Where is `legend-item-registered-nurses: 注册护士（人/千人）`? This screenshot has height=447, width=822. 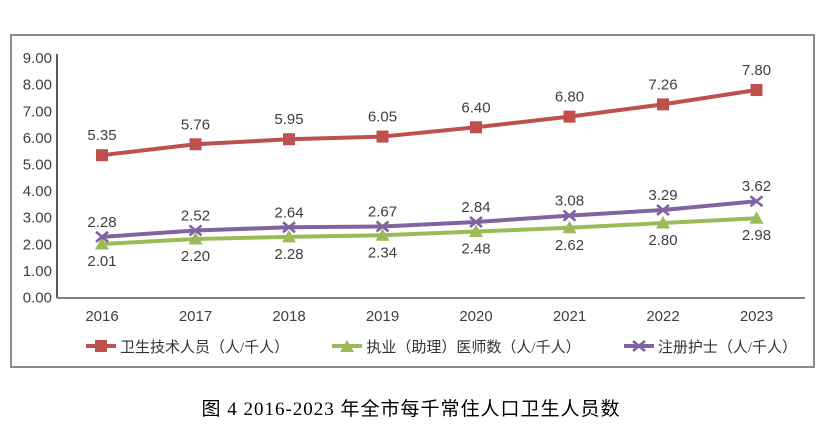
legend-item-registered-nurses: 注册护士（人/千人） is located at coordinates (710, 346).